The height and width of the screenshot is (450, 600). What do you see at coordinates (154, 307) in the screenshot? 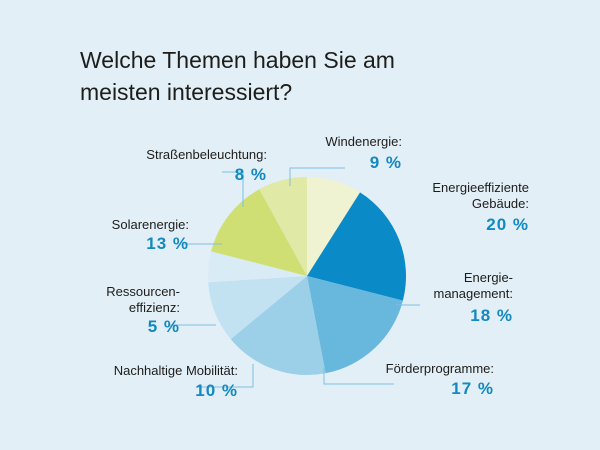
I see `slice-label-ressourceneffizienz-line-2: effizienz:` at bounding box center [154, 307].